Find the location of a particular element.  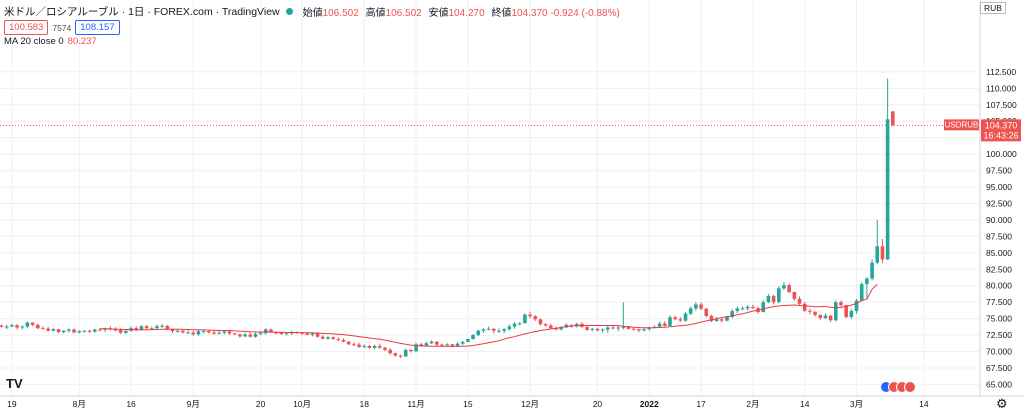

ma-label: MA 20 close 0 is located at coordinates (34, 41).